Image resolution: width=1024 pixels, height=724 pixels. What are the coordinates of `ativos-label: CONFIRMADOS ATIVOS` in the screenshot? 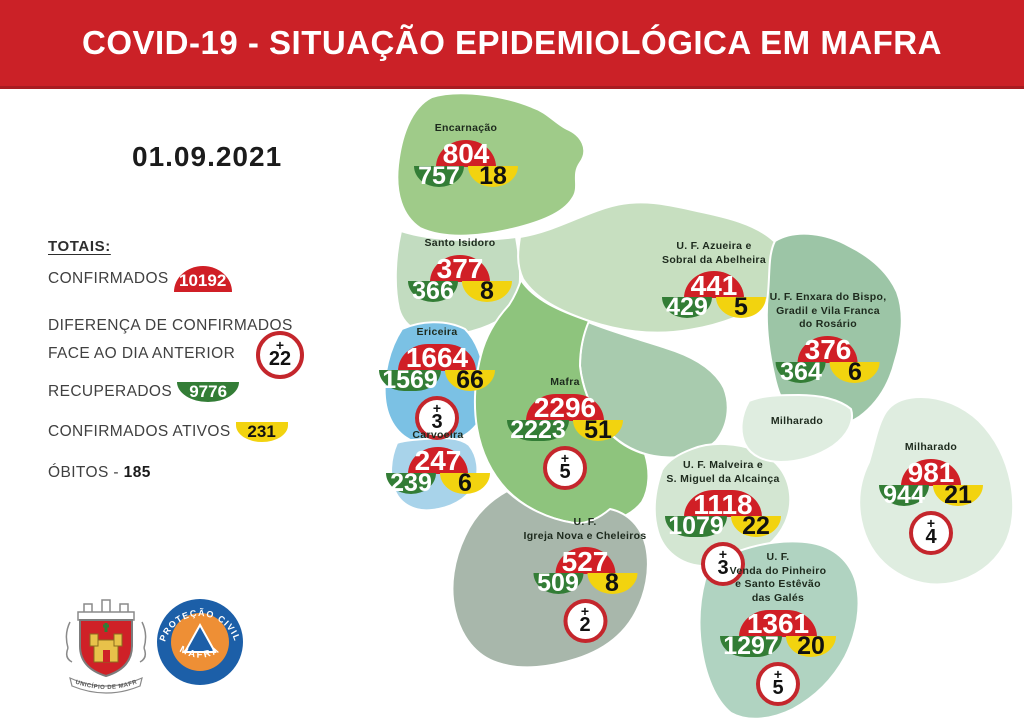 It's located at (139, 431).